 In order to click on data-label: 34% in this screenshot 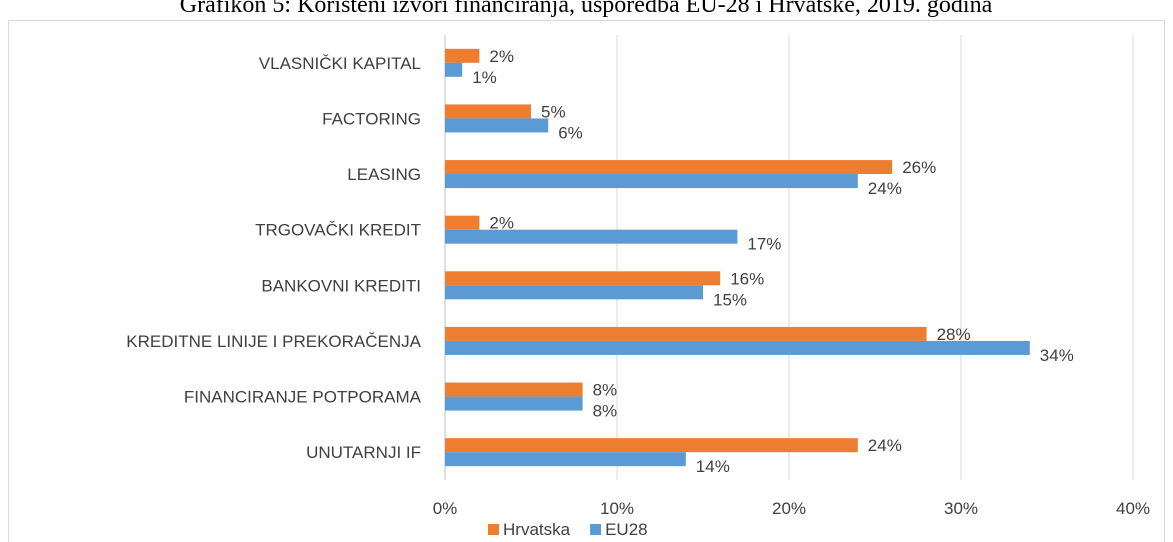, I will do `click(1057, 355)`.